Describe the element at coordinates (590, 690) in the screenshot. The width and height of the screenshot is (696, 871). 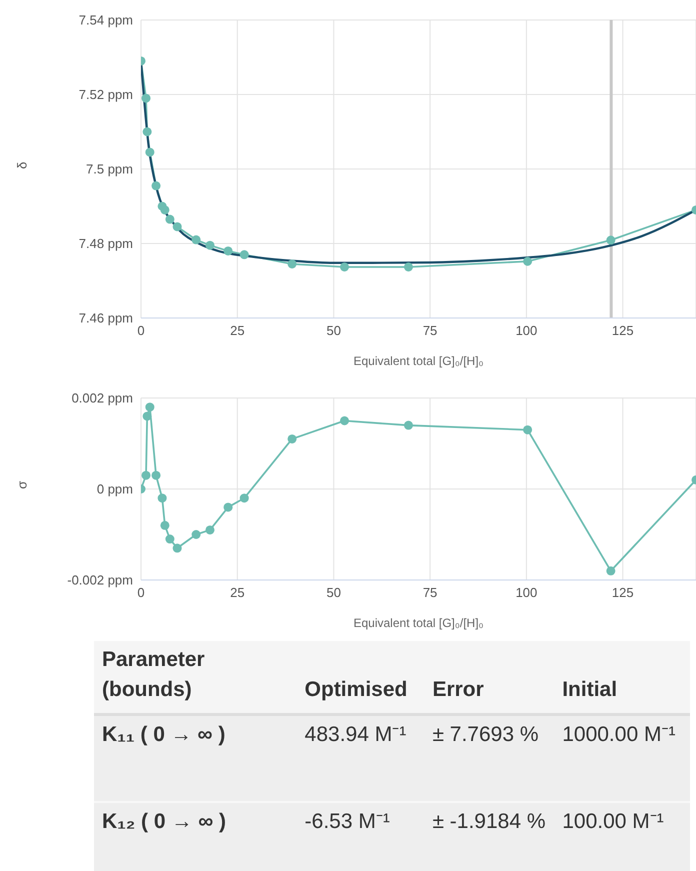
I see `text: Initial` at that location.